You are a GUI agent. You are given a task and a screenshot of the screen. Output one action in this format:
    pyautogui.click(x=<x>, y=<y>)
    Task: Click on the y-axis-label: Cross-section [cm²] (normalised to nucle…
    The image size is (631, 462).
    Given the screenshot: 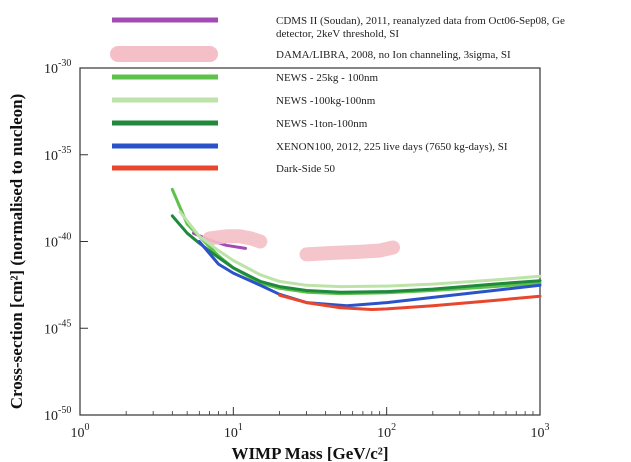 What is the action you would take?
    pyautogui.click(x=16, y=251)
    